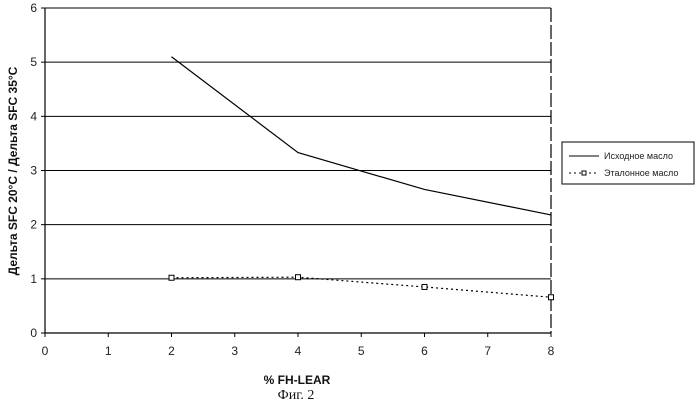 Image resolution: width=698 pixels, height=403 pixels. Describe the element at coordinates (108, 351) in the screenshot. I see `x-tick-label-1: 1` at that location.